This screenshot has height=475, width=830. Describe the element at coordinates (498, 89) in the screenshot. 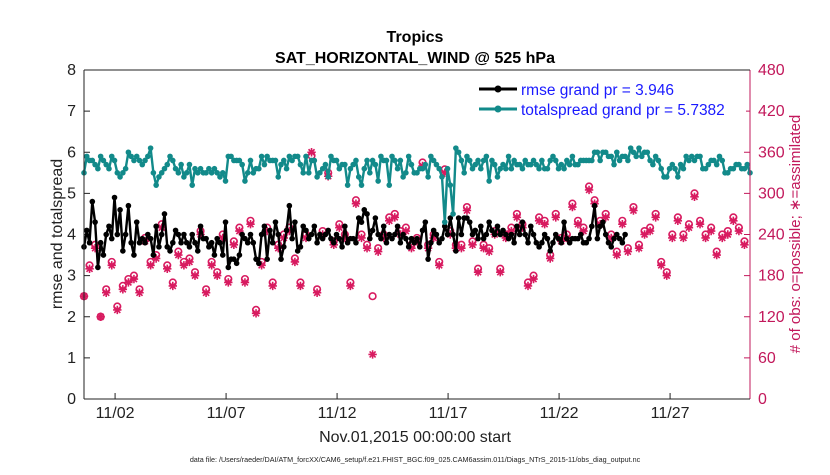

I see `legend-rmse-marker` at that location.